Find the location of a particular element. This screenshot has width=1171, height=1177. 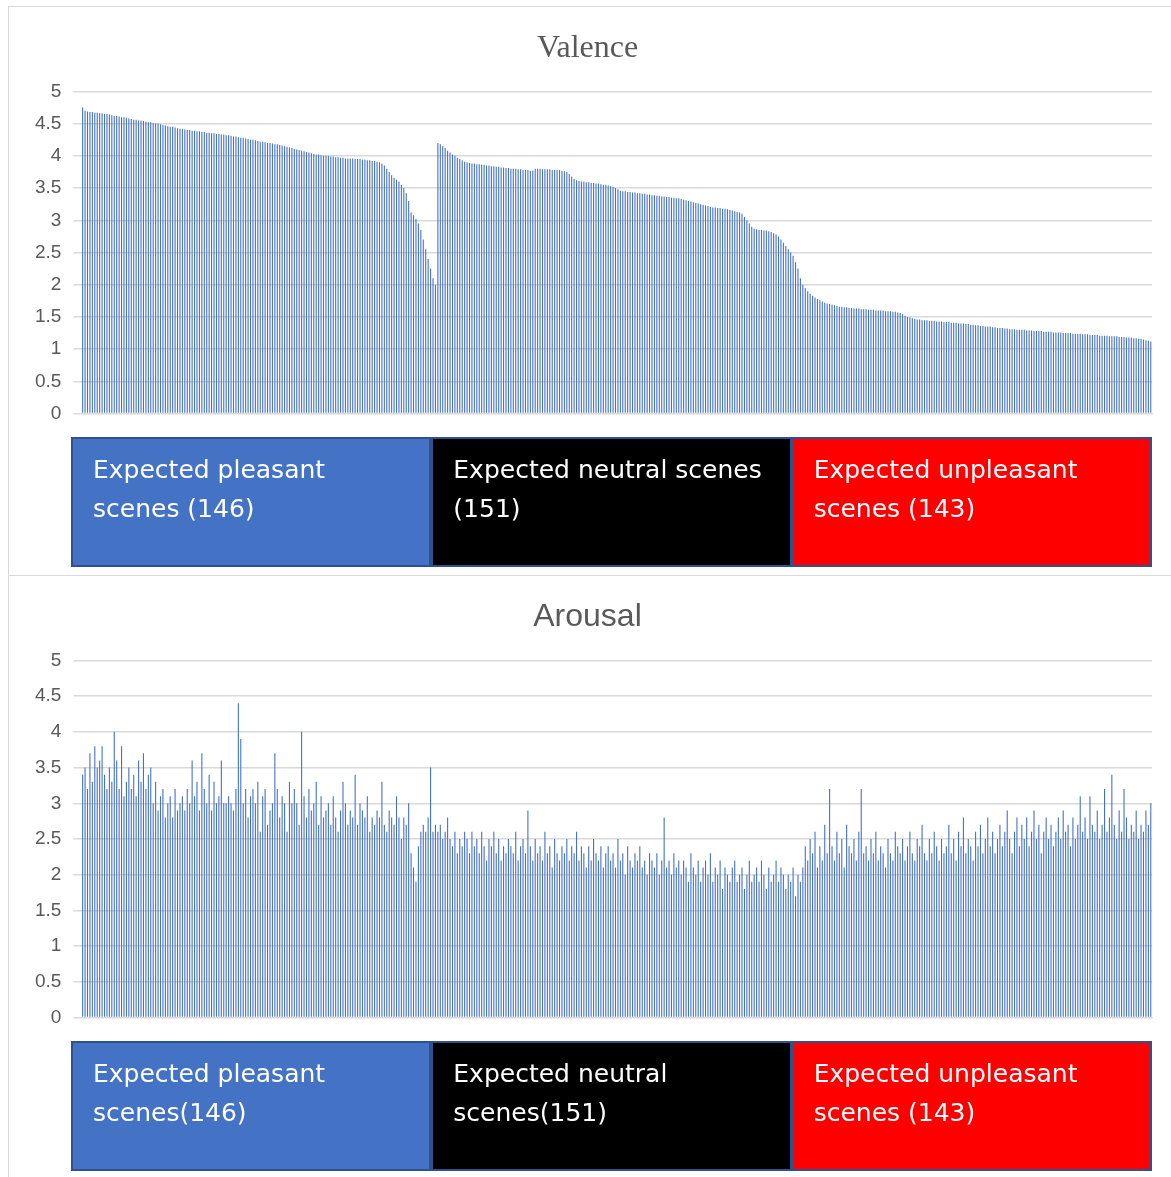

chart-title: Arousal is located at coordinates (587, 615).